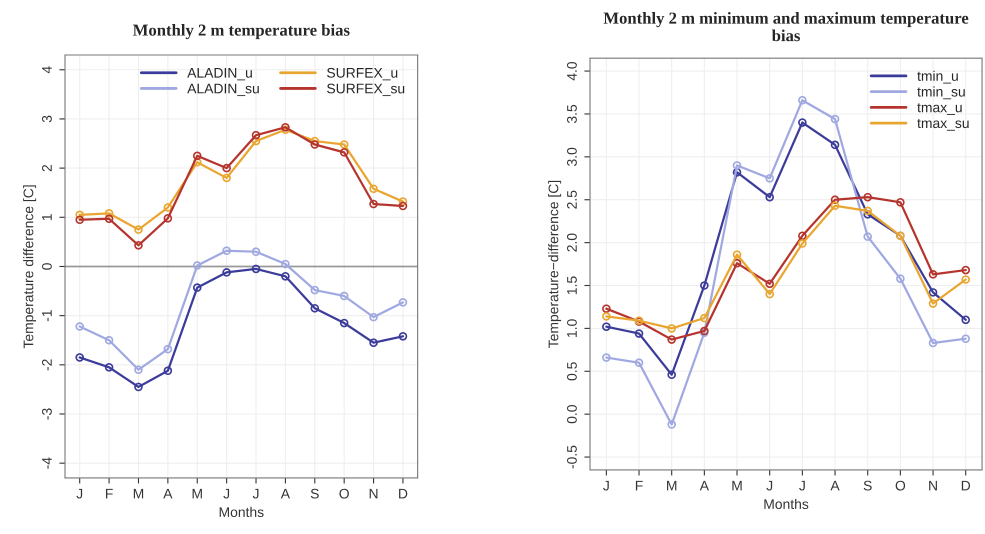 Image resolution: width=985 pixels, height=534 pixels. What do you see at coordinates (937, 77) in the screenshot?
I see `legend-label: tmin_u` at bounding box center [937, 77].